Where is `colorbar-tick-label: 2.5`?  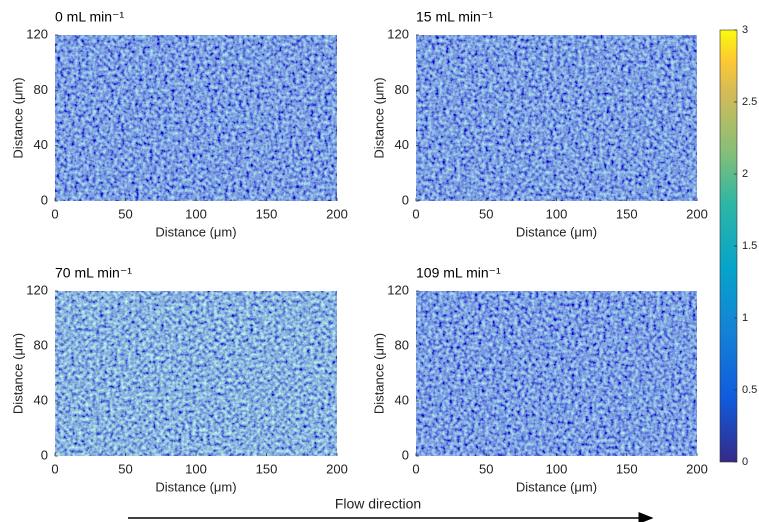
colorbar-tick-label: 2.5 is located at coordinates (749, 102).